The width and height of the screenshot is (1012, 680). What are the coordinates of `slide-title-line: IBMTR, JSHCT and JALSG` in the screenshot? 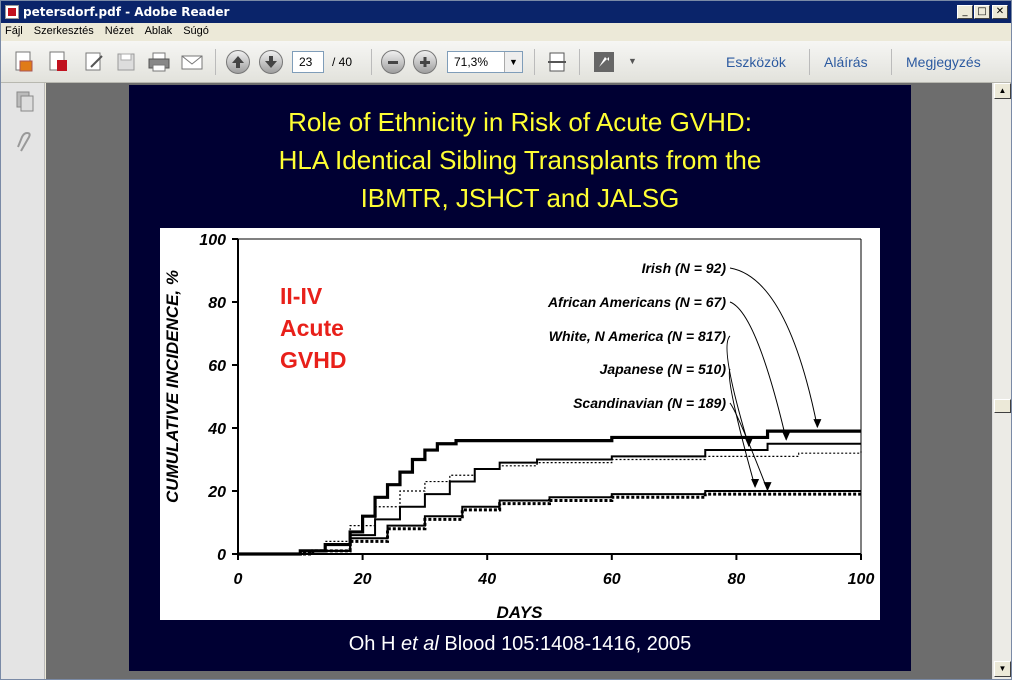 It's located at (520, 198).